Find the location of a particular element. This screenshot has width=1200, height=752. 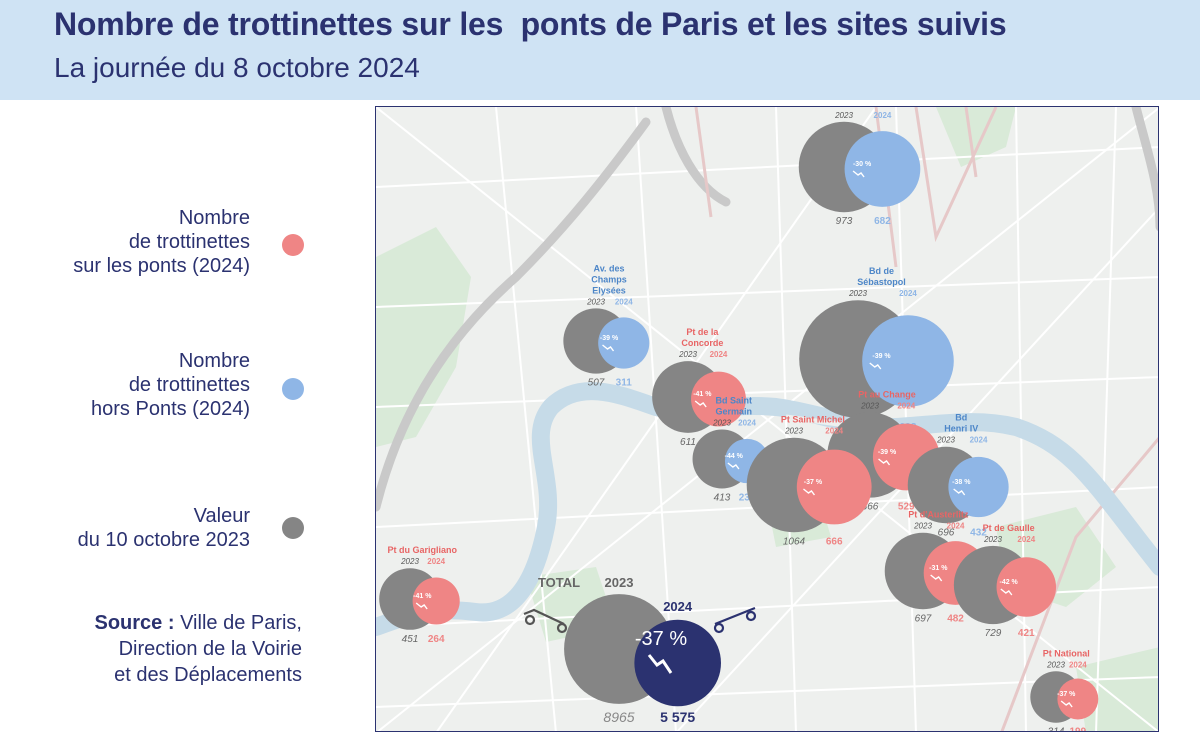

label-stgermain-1: Germain is located at coordinates (734, 412).